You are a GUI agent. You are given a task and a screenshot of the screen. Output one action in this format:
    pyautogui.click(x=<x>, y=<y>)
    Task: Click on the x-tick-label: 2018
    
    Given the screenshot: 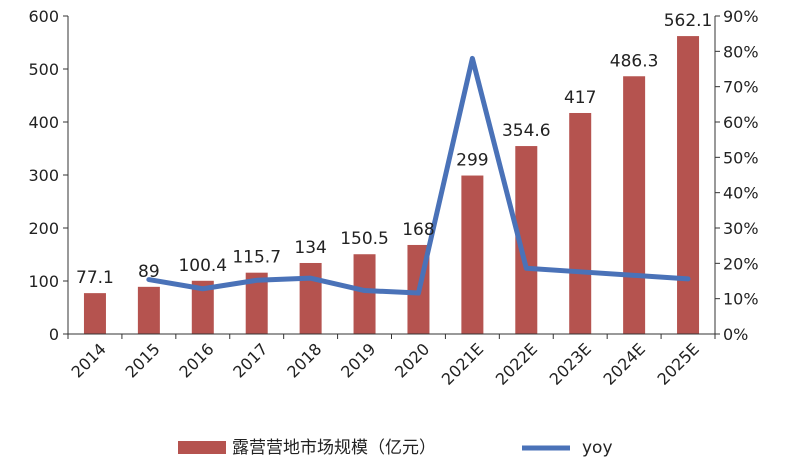 What is the action you would take?
    pyautogui.click(x=304, y=360)
    